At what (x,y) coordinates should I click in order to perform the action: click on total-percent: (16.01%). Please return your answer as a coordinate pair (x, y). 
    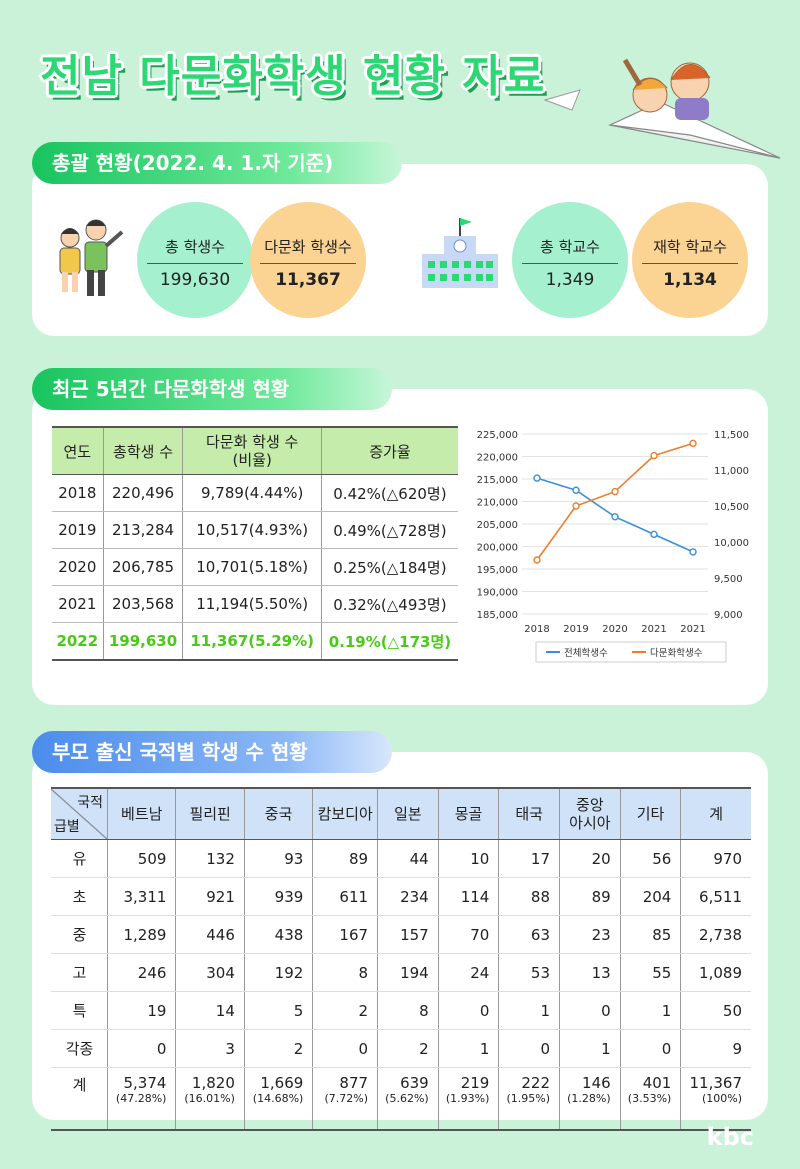
    Looking at the image, I should click on (209, 1098).